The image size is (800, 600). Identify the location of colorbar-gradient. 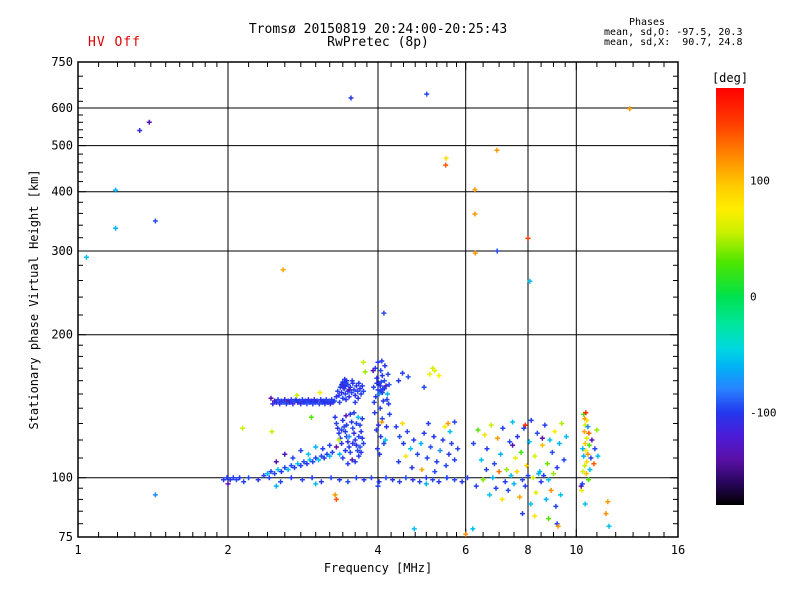
(730, 296).